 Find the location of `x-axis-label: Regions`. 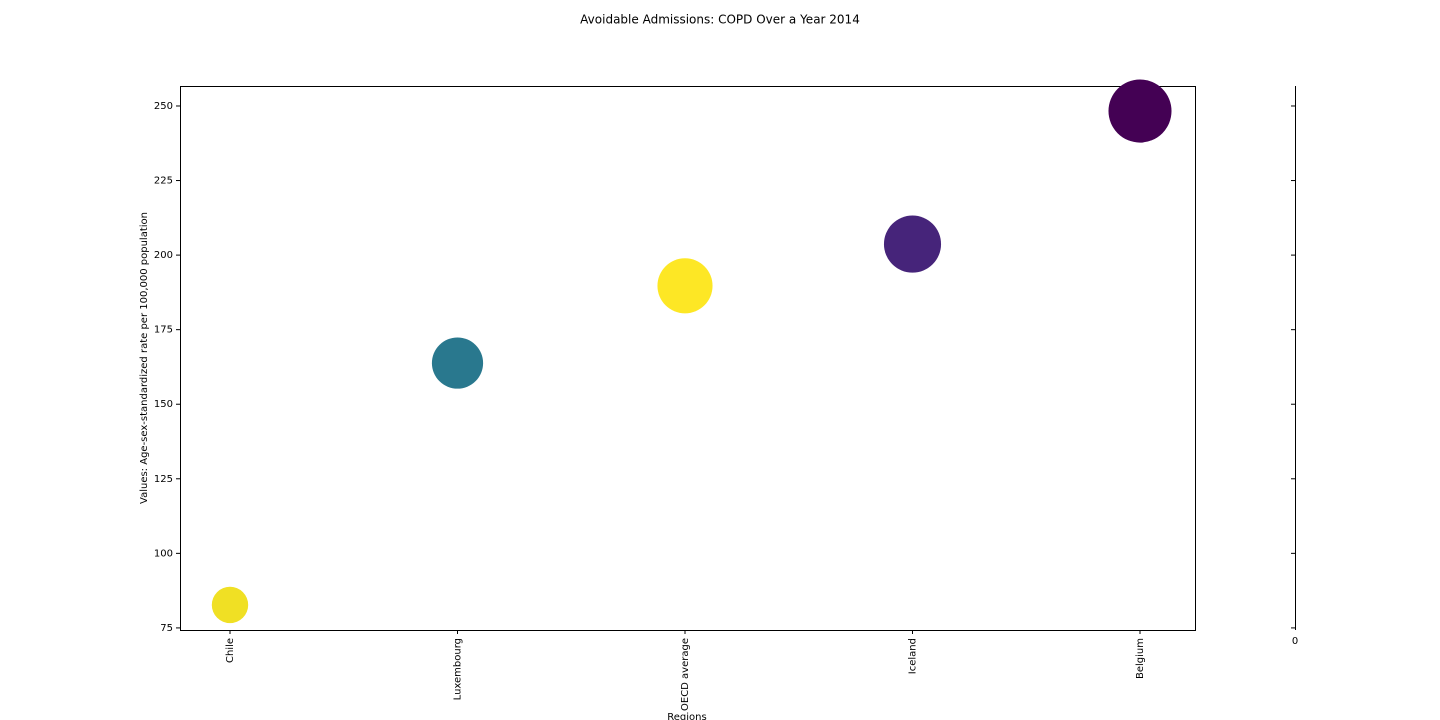

x-axis-label: Regions is located at coordinates (686, 716).